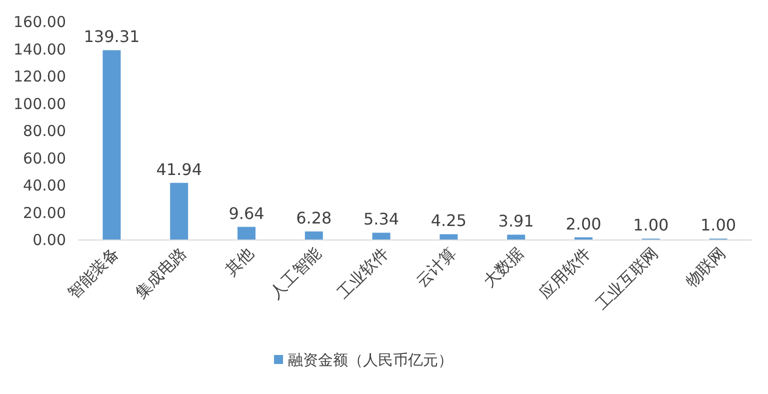  Describe the element at coordinates (44, 185) in the screenshot. I see `y-tick-label: 40.00` at that location.